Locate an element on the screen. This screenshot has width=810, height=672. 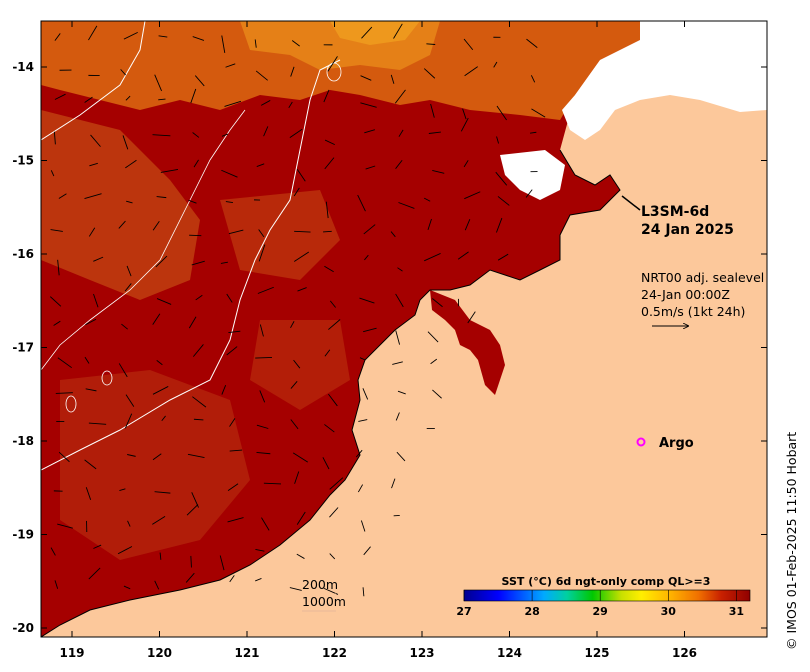
lat-tick-label: -20 is located at coordinates (23, 628).